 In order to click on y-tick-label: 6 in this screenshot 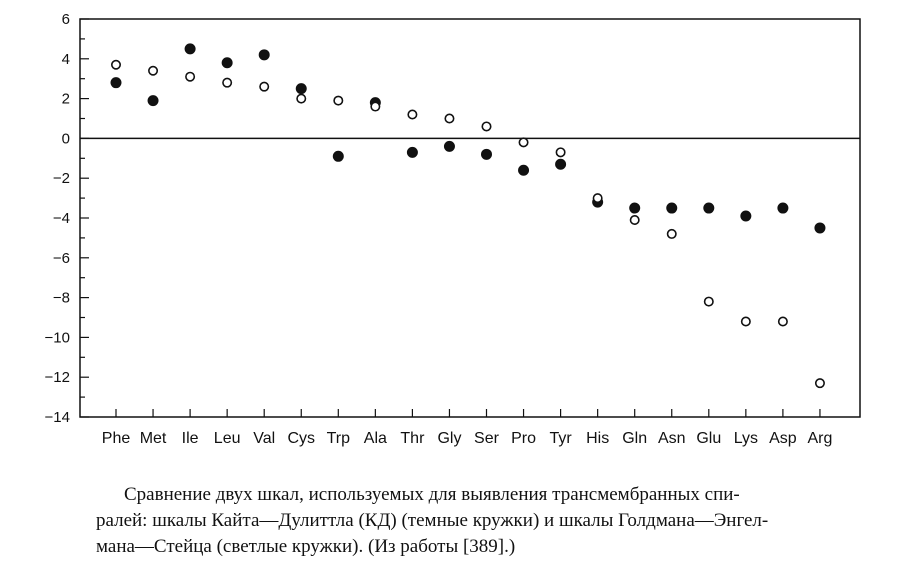, I will do `click(66, 19)`.